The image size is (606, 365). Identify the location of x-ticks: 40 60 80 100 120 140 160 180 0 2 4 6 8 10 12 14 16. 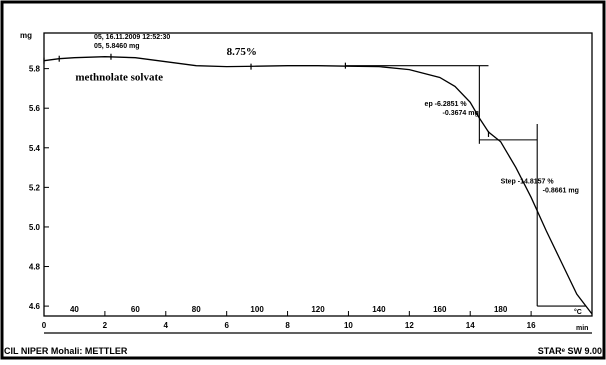
(289, 317).